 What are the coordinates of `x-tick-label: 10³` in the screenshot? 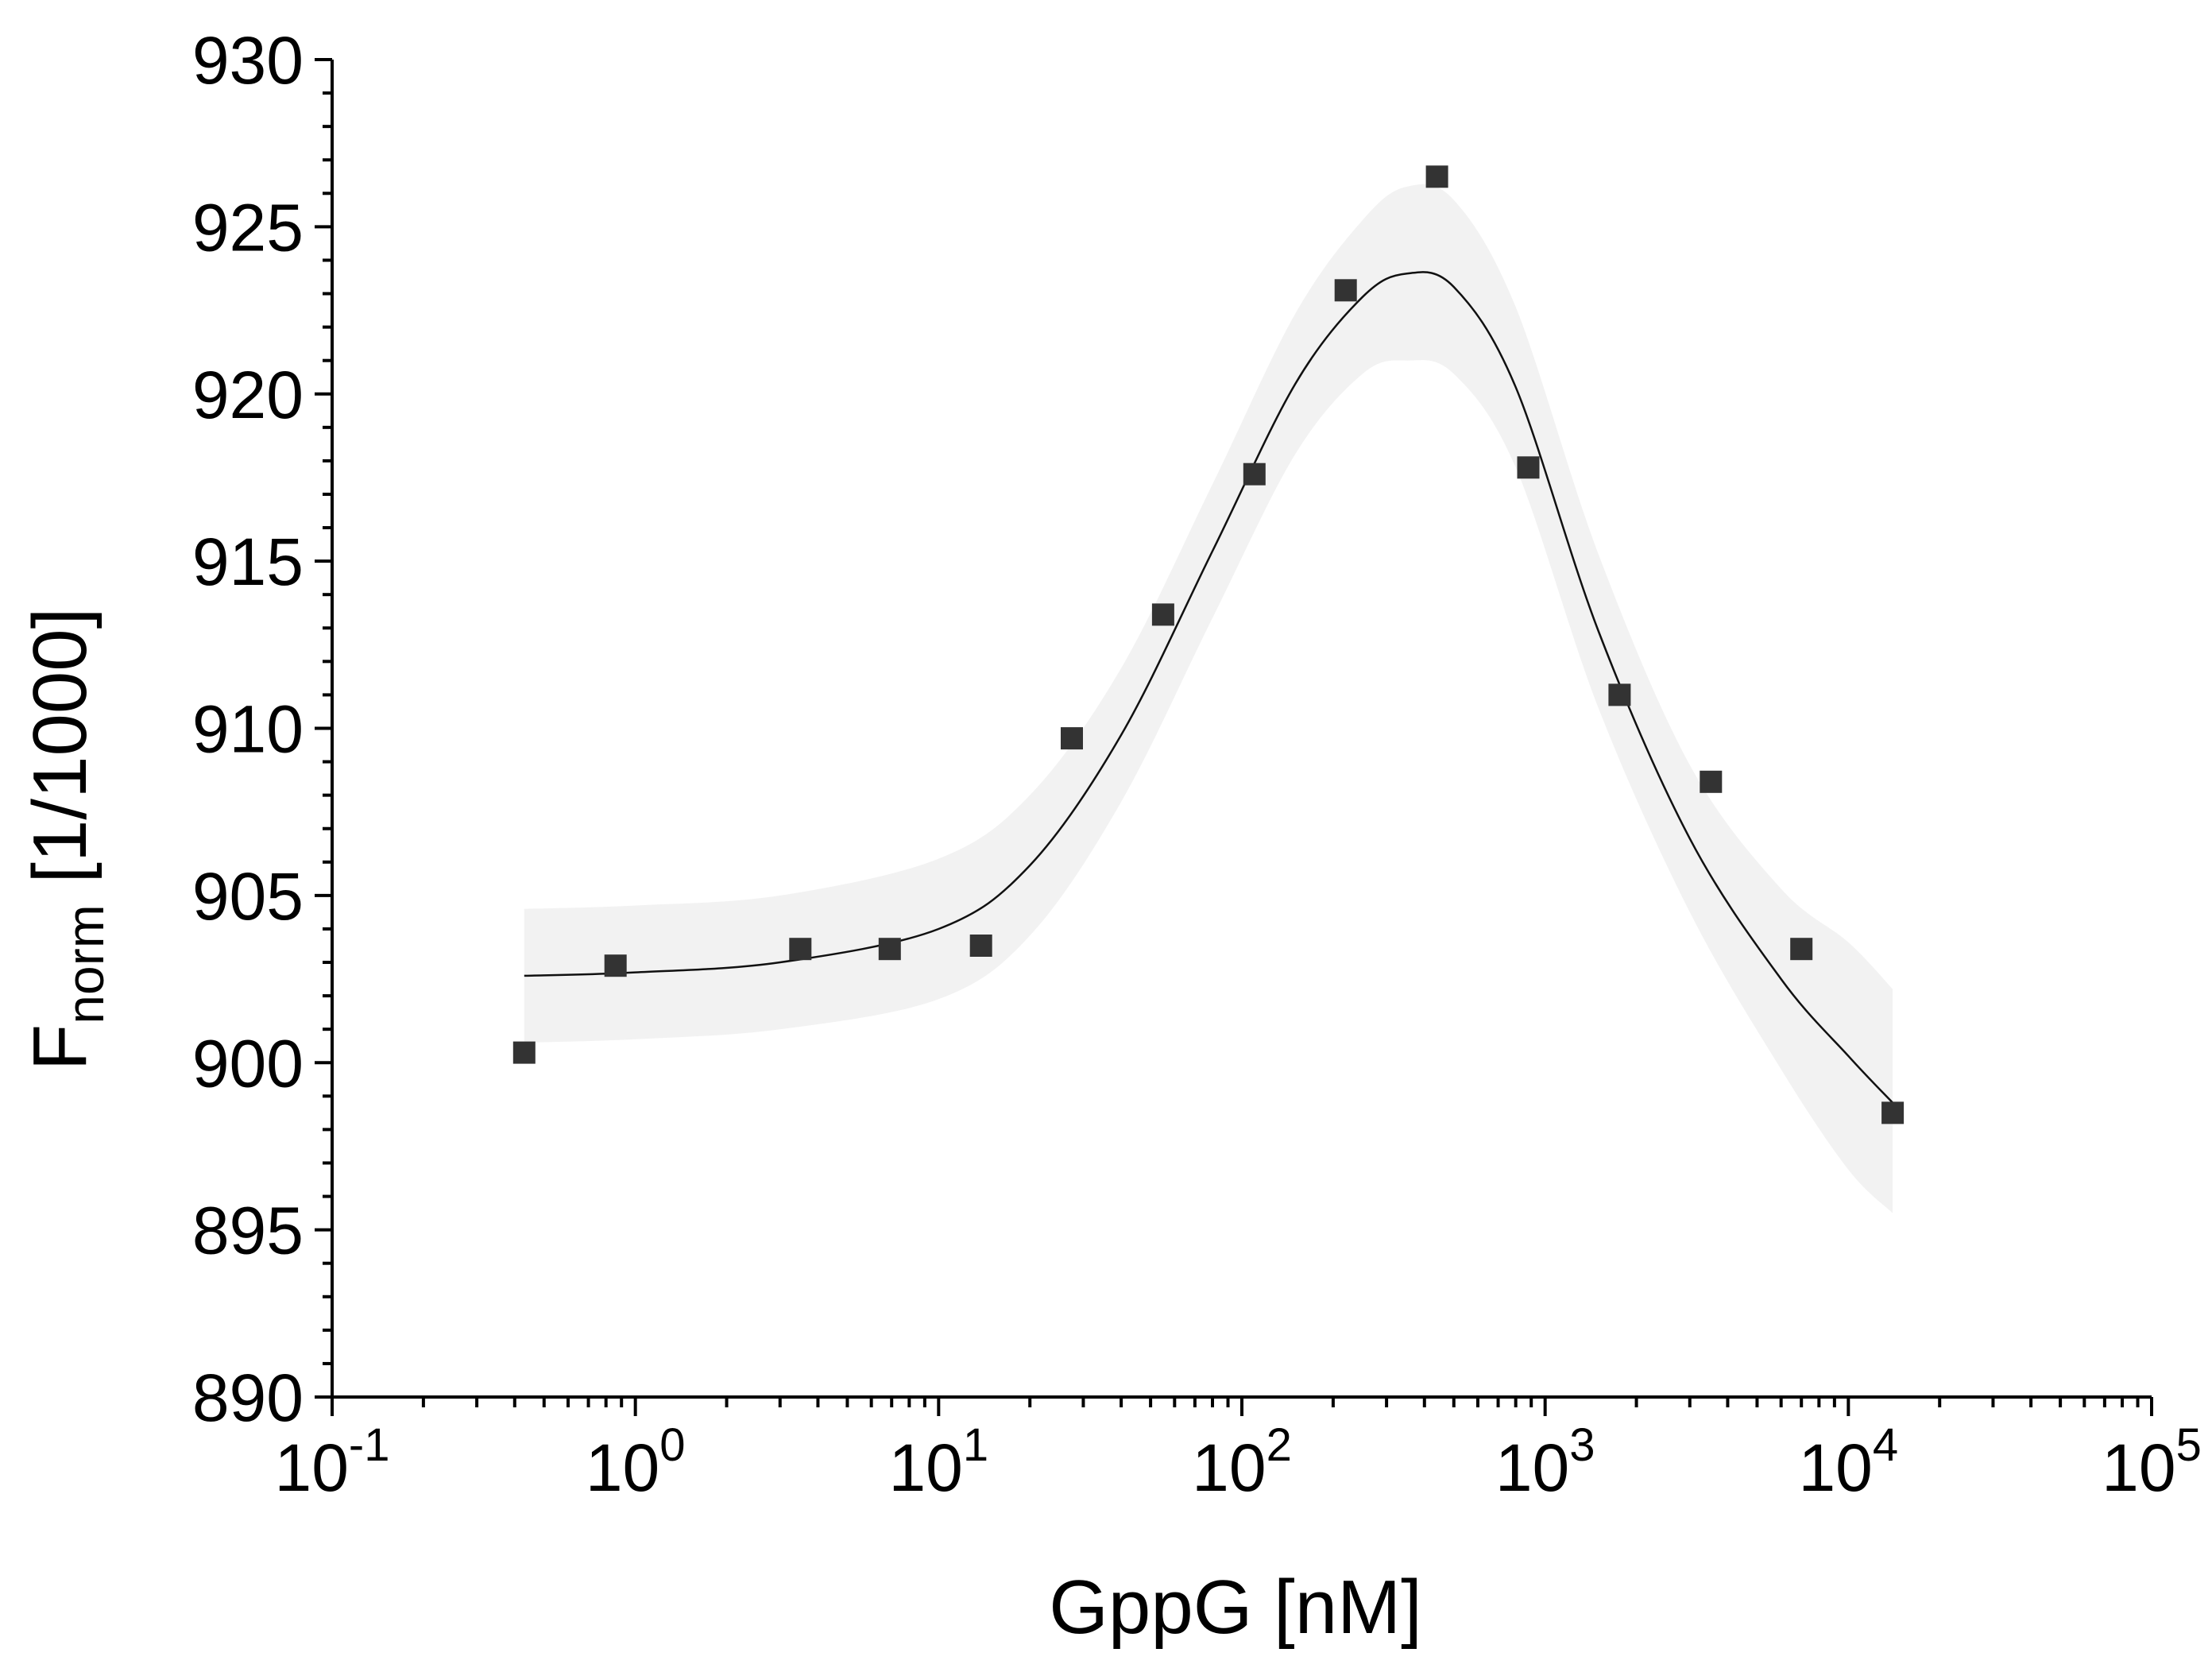 It's located at (1545, 1462).